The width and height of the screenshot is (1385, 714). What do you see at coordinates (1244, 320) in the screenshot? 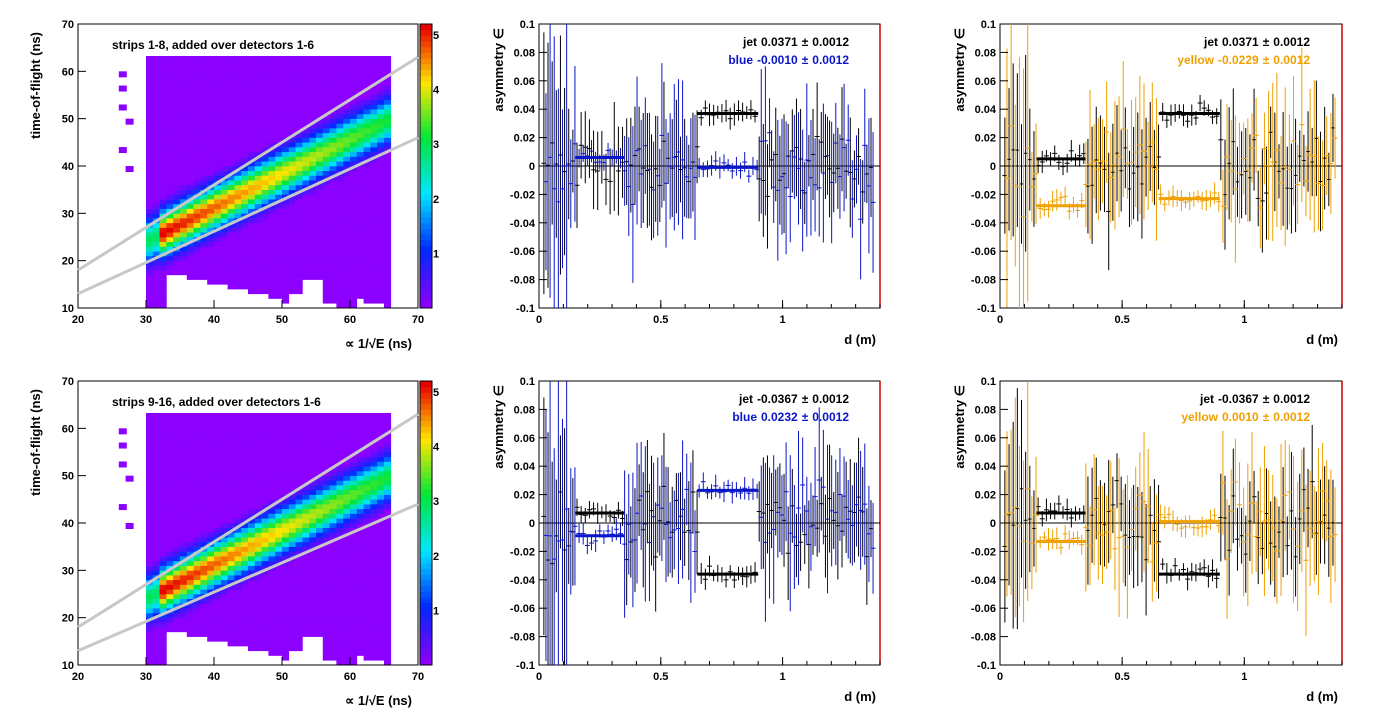
I see `x-tick-label: 1` at bounding box center [1244, 320].